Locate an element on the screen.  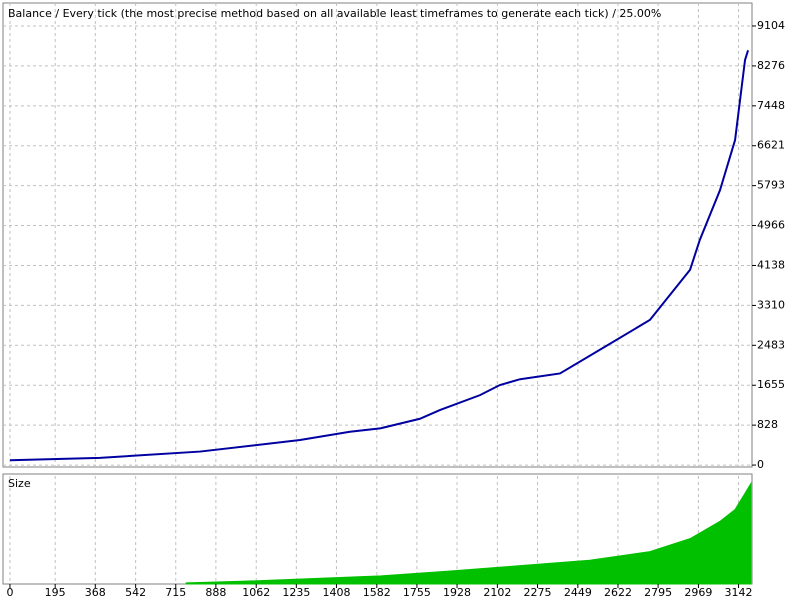
y-tick-label: 4966 is located at coordinates (771, 225).